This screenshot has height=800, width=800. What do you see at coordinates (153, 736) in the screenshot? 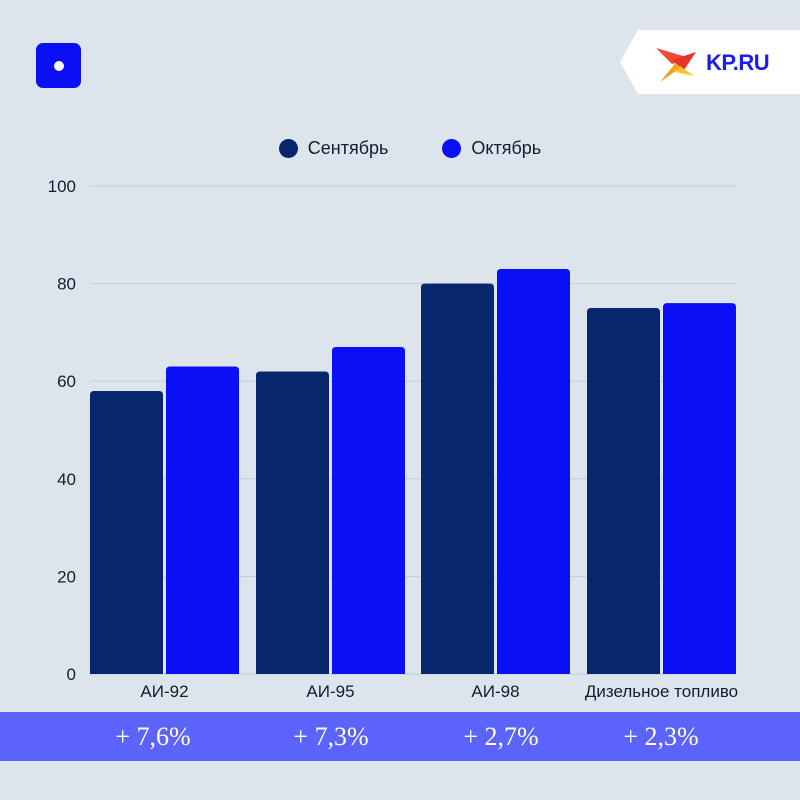
I see `percent-change-ai92: + 7,6%` at bounding box center [153, 736].